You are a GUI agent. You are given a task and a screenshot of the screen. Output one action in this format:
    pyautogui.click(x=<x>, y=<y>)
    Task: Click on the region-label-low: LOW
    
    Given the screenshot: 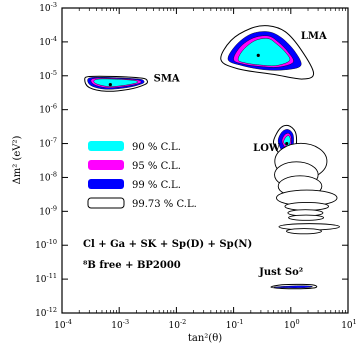 What is the action you would take?
    pyautogui.click(x=267, y=148)
    